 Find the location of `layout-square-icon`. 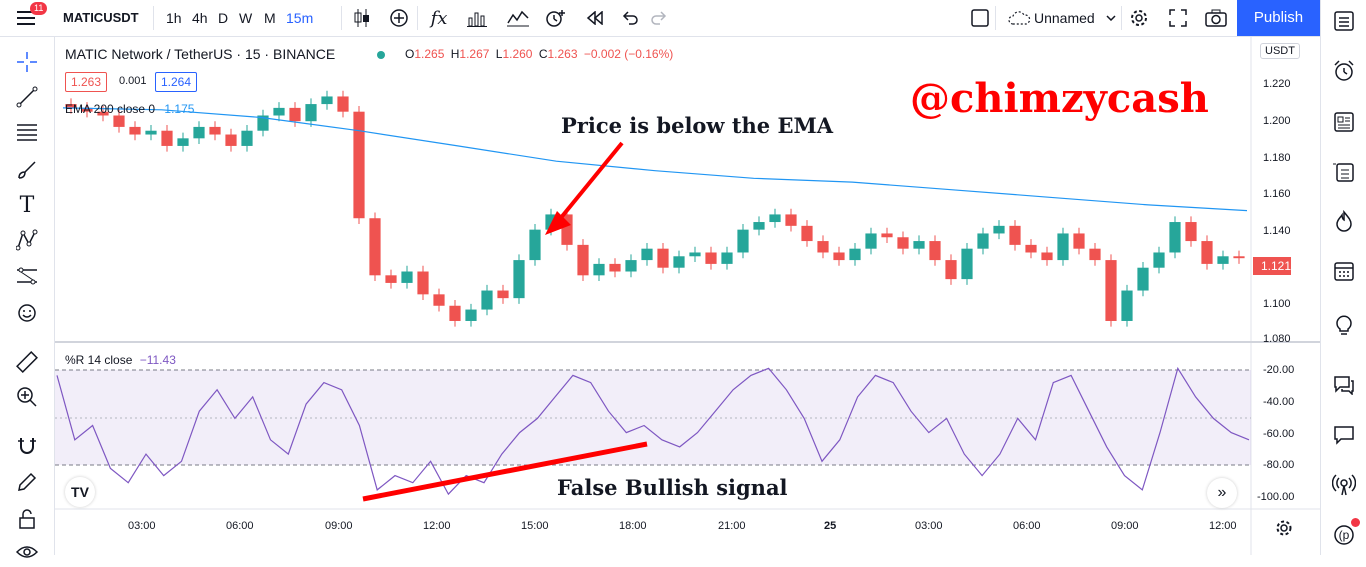

layout-square-icon is located at coordinates (980, 18).